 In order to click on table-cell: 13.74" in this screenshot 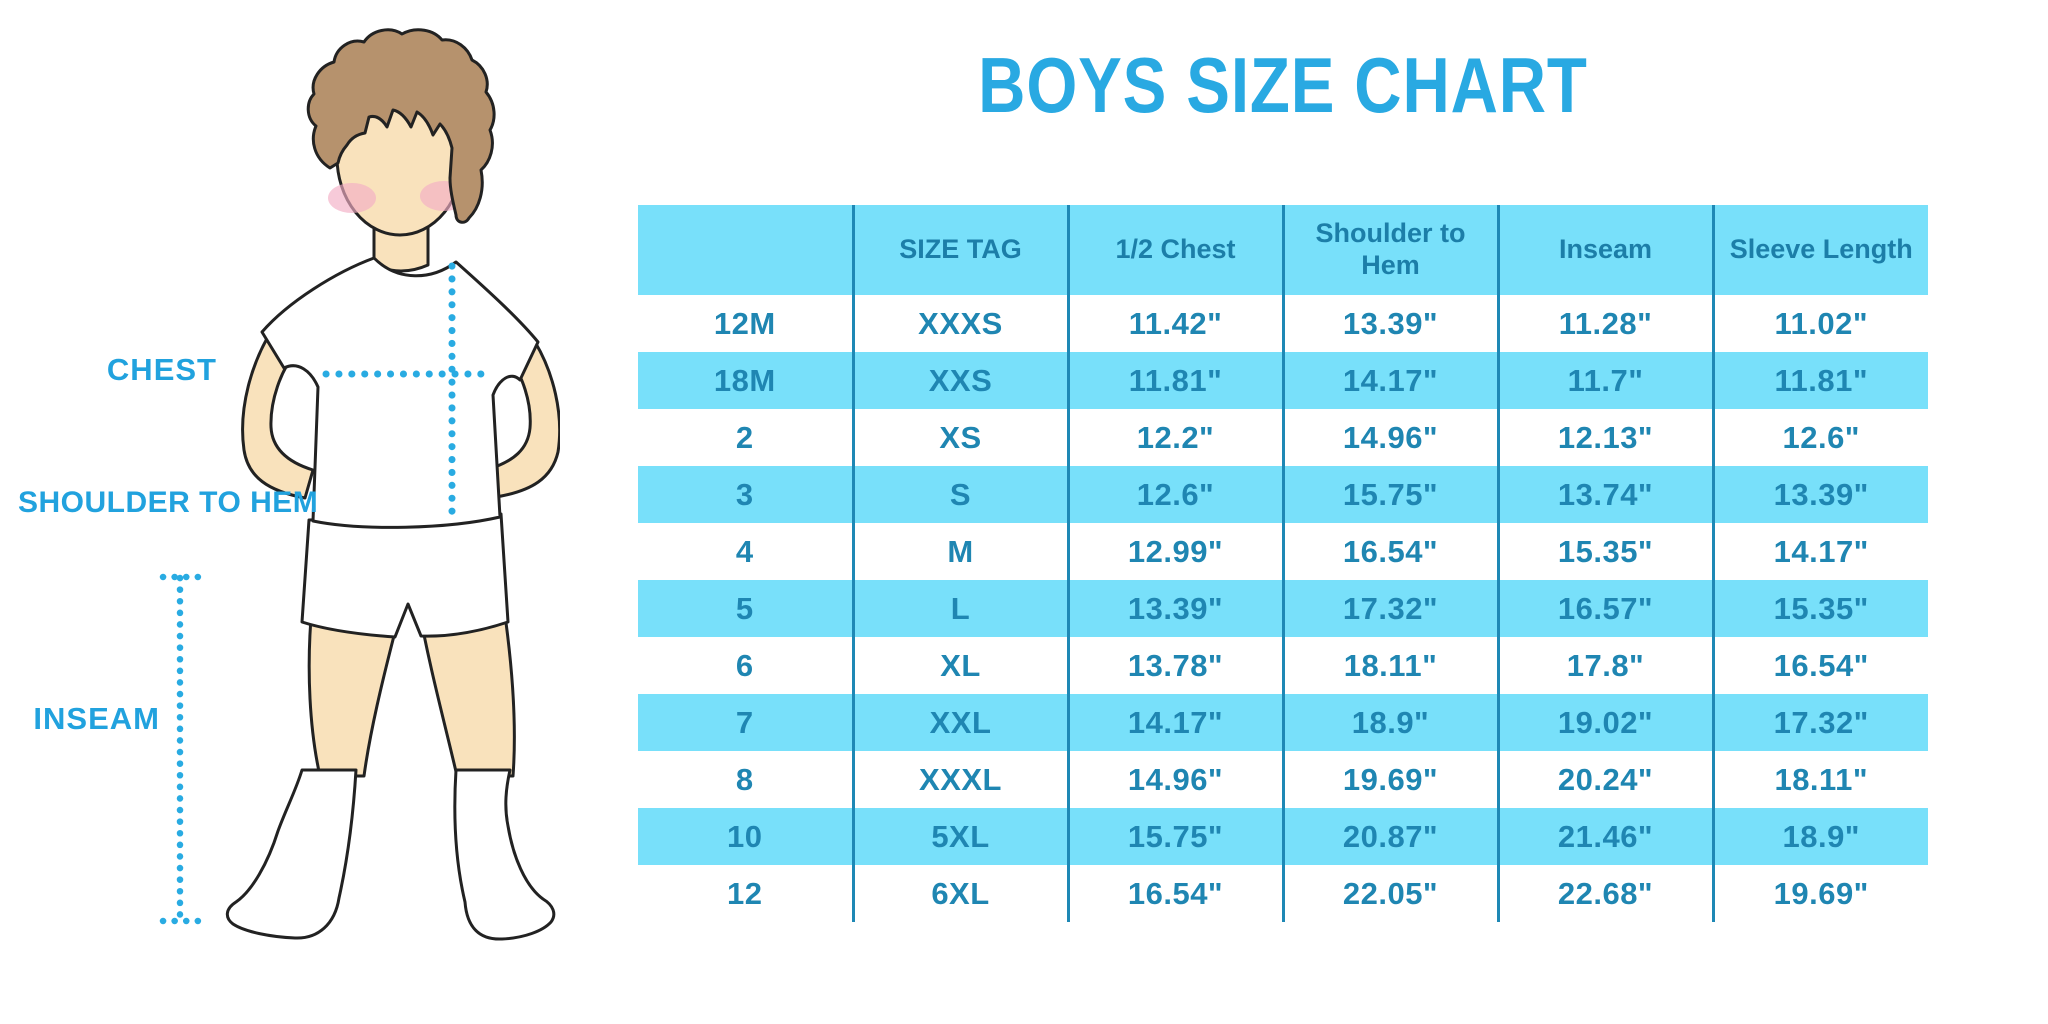, I will do `click(1604, 494)`.